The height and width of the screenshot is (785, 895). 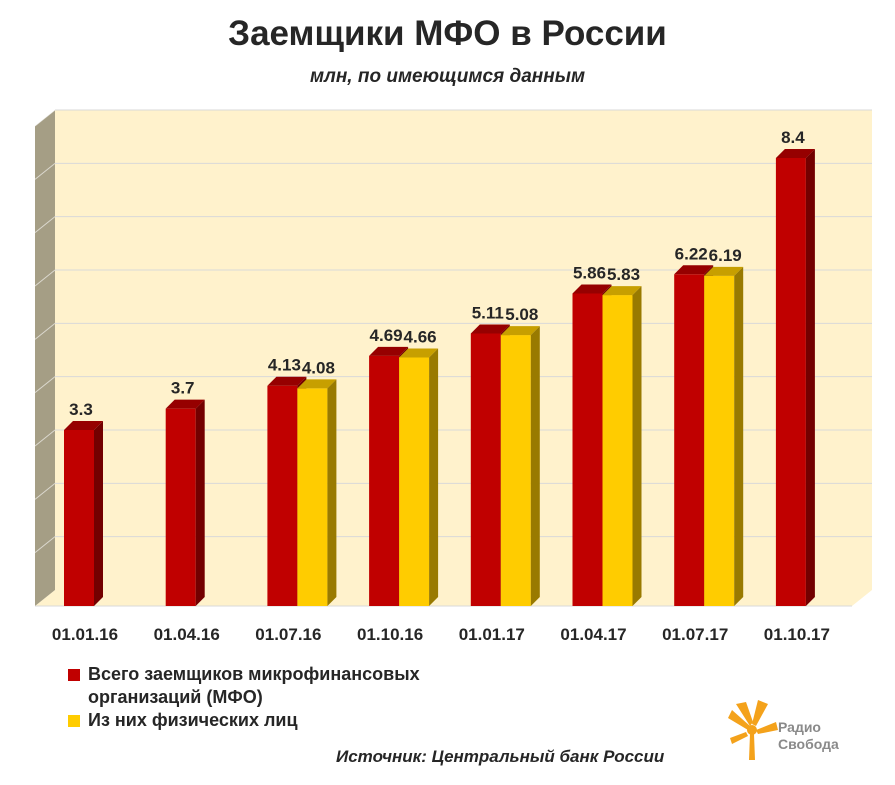 What do you see at coordinates (85, 634) in the screenshot?
I see `x-tick-label-0: 01.01.16` at bounding box center [85, 634].